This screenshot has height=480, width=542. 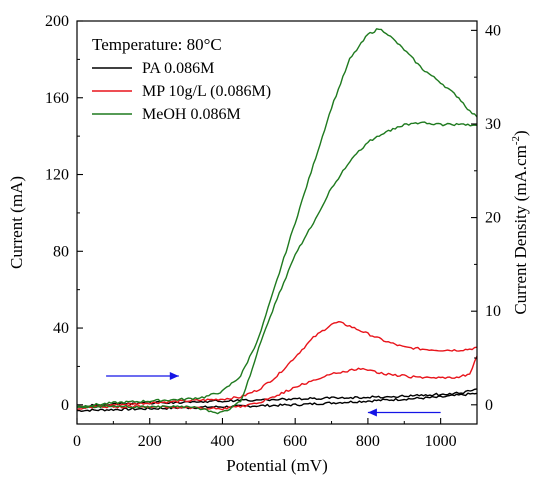 What do you see at coordinates (493, 124) in the screenshot?
I see `y2-tick-label: 30` at bounding box center [493, 124].